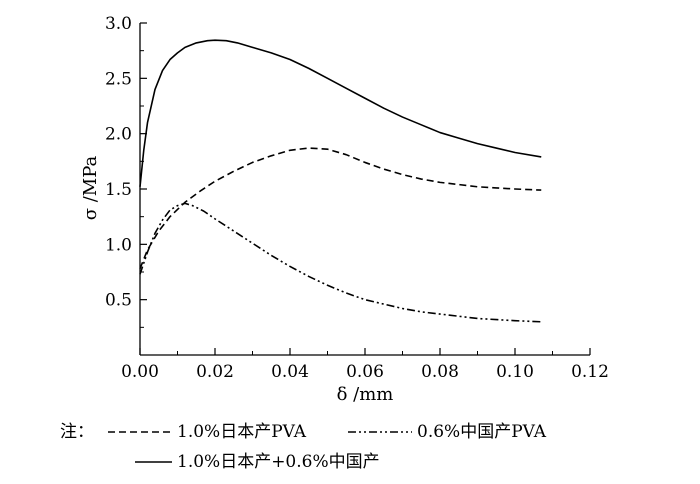  What do you see at coordinates (303, 447) in the screenshot?
I see `legend: 注： 1.0%日本产PVA 0.6%中国产PVA 1.0%日本产+0.6%中国产` at bounding box center [303, 447].